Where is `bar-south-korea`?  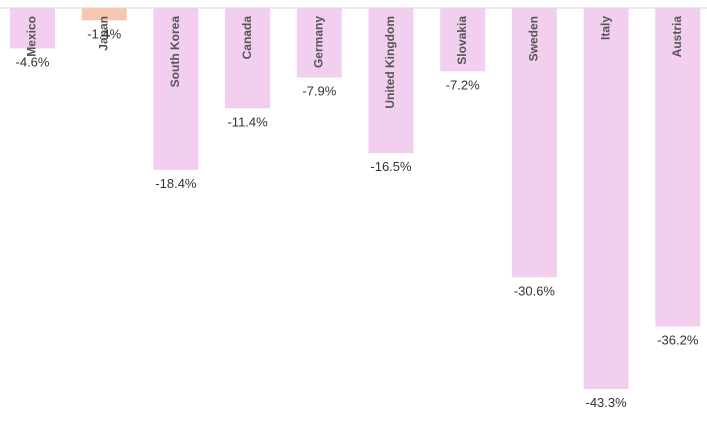
bar-south-korea is located at coordinates (176, 89).